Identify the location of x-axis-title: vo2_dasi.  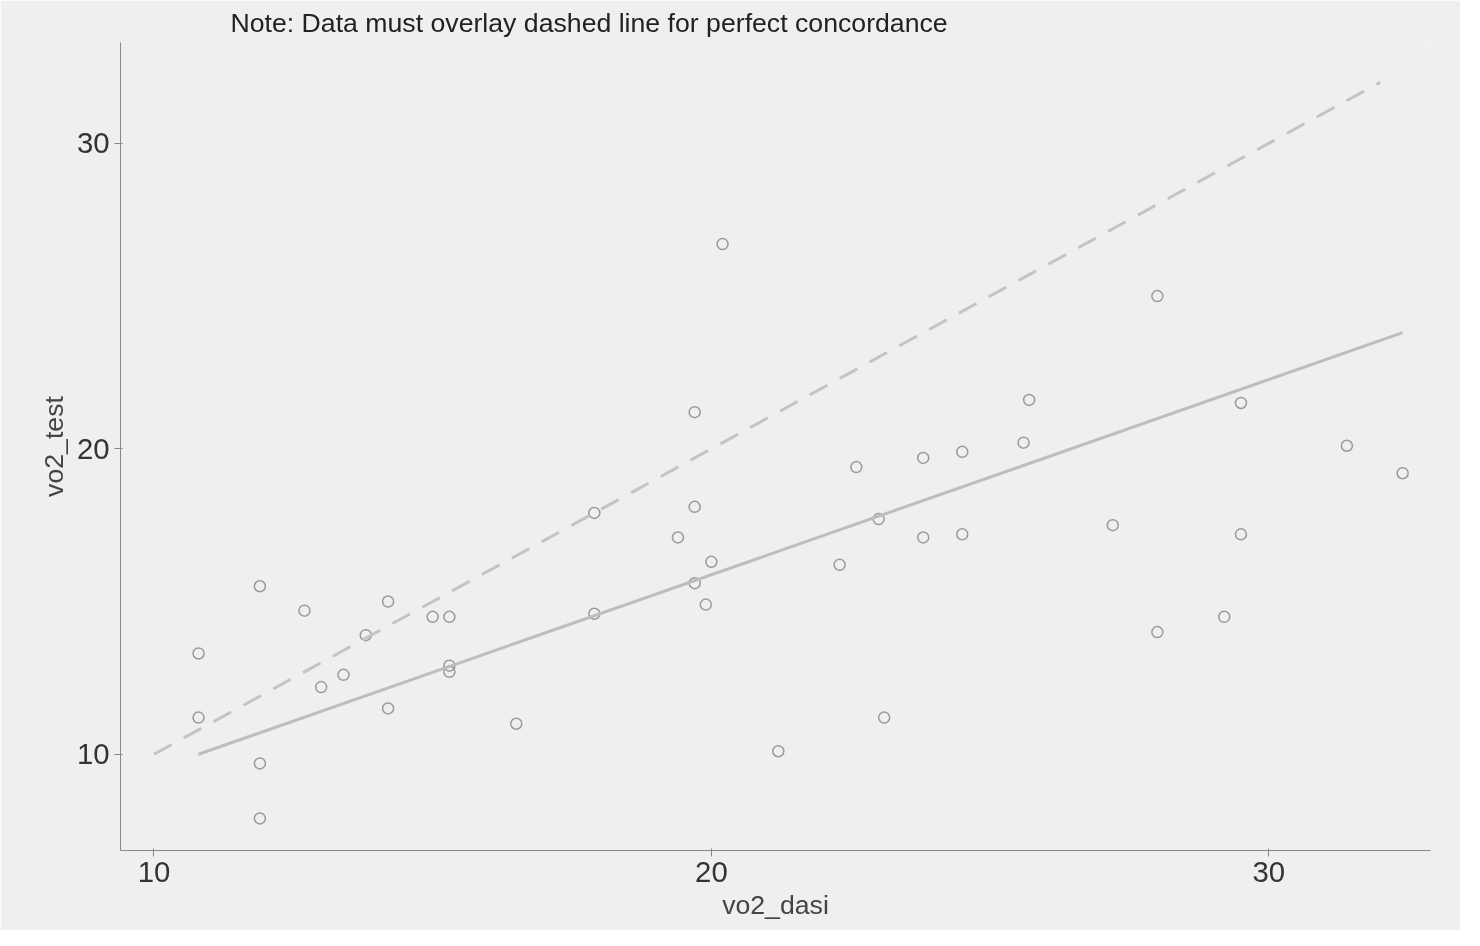
(775, 904).